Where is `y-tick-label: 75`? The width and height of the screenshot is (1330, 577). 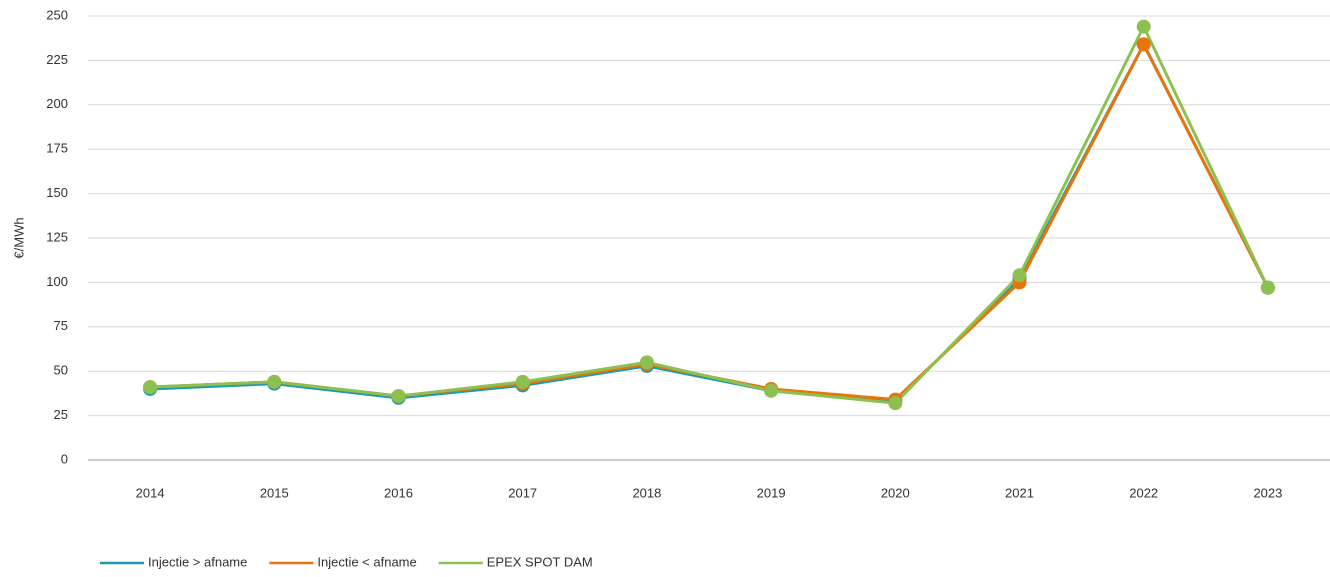
y-tick-label: 75 is located at coordinates (61, 325).